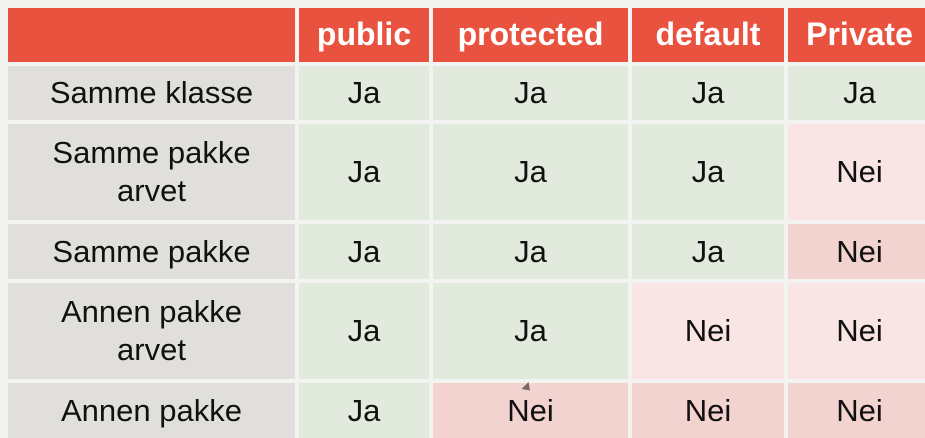 Image resolution: width=925 pixels, height=438 pixels. Describe the element at coordinates (708, 35) in the screenshot. I see `header-default: default` at that location.